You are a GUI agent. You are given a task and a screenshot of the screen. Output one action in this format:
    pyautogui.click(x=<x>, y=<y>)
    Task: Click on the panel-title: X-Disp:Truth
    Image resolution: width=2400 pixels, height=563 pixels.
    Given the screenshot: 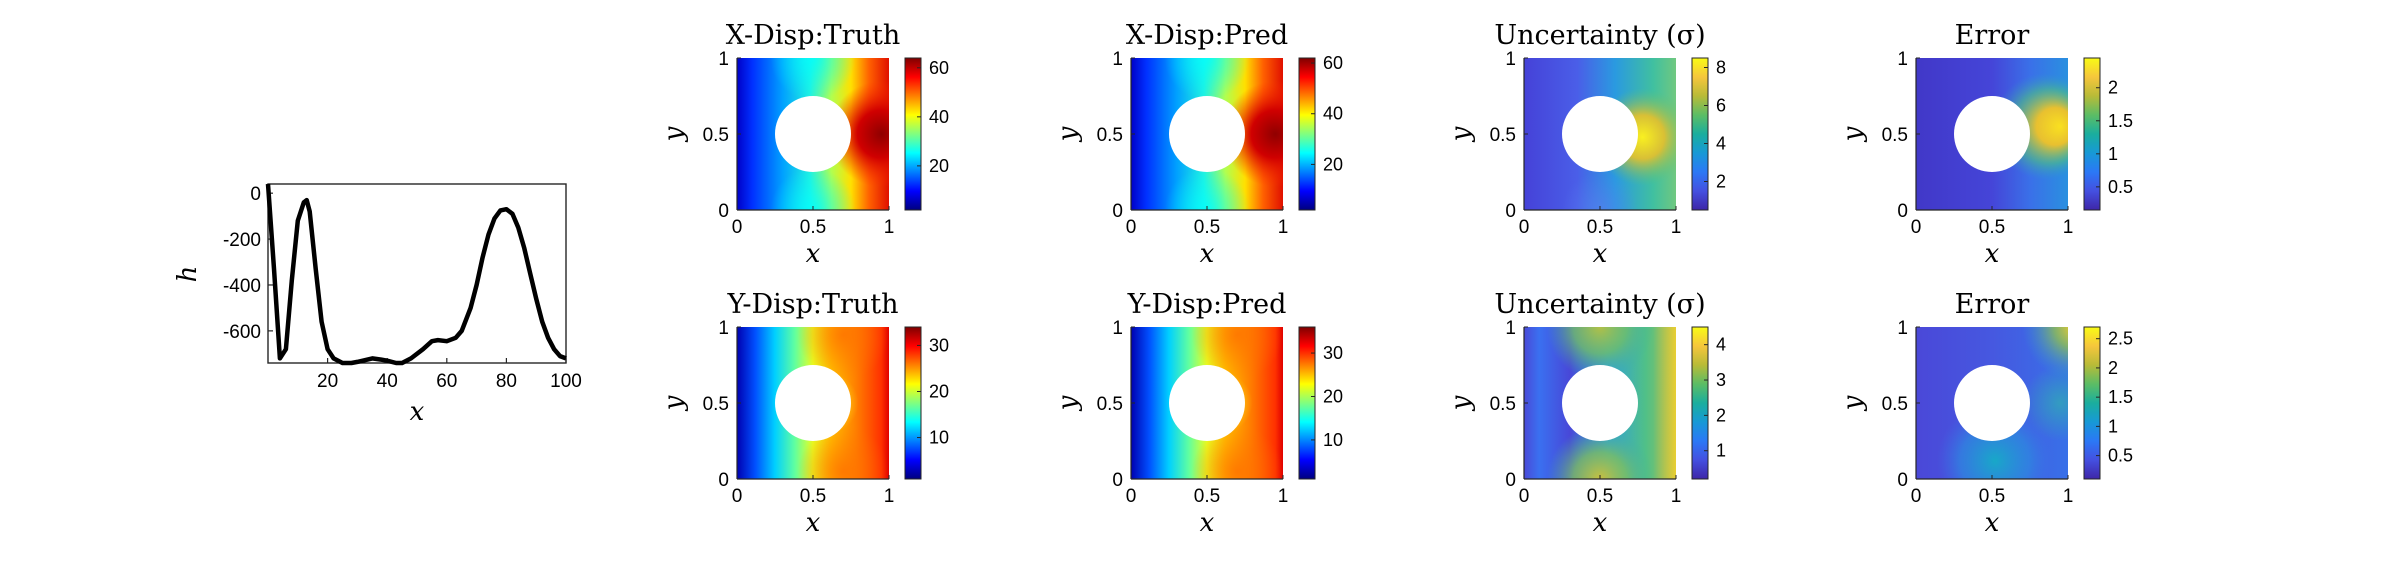 What is the action you would take?
    pyautogui.click(x=813, y=35)
    